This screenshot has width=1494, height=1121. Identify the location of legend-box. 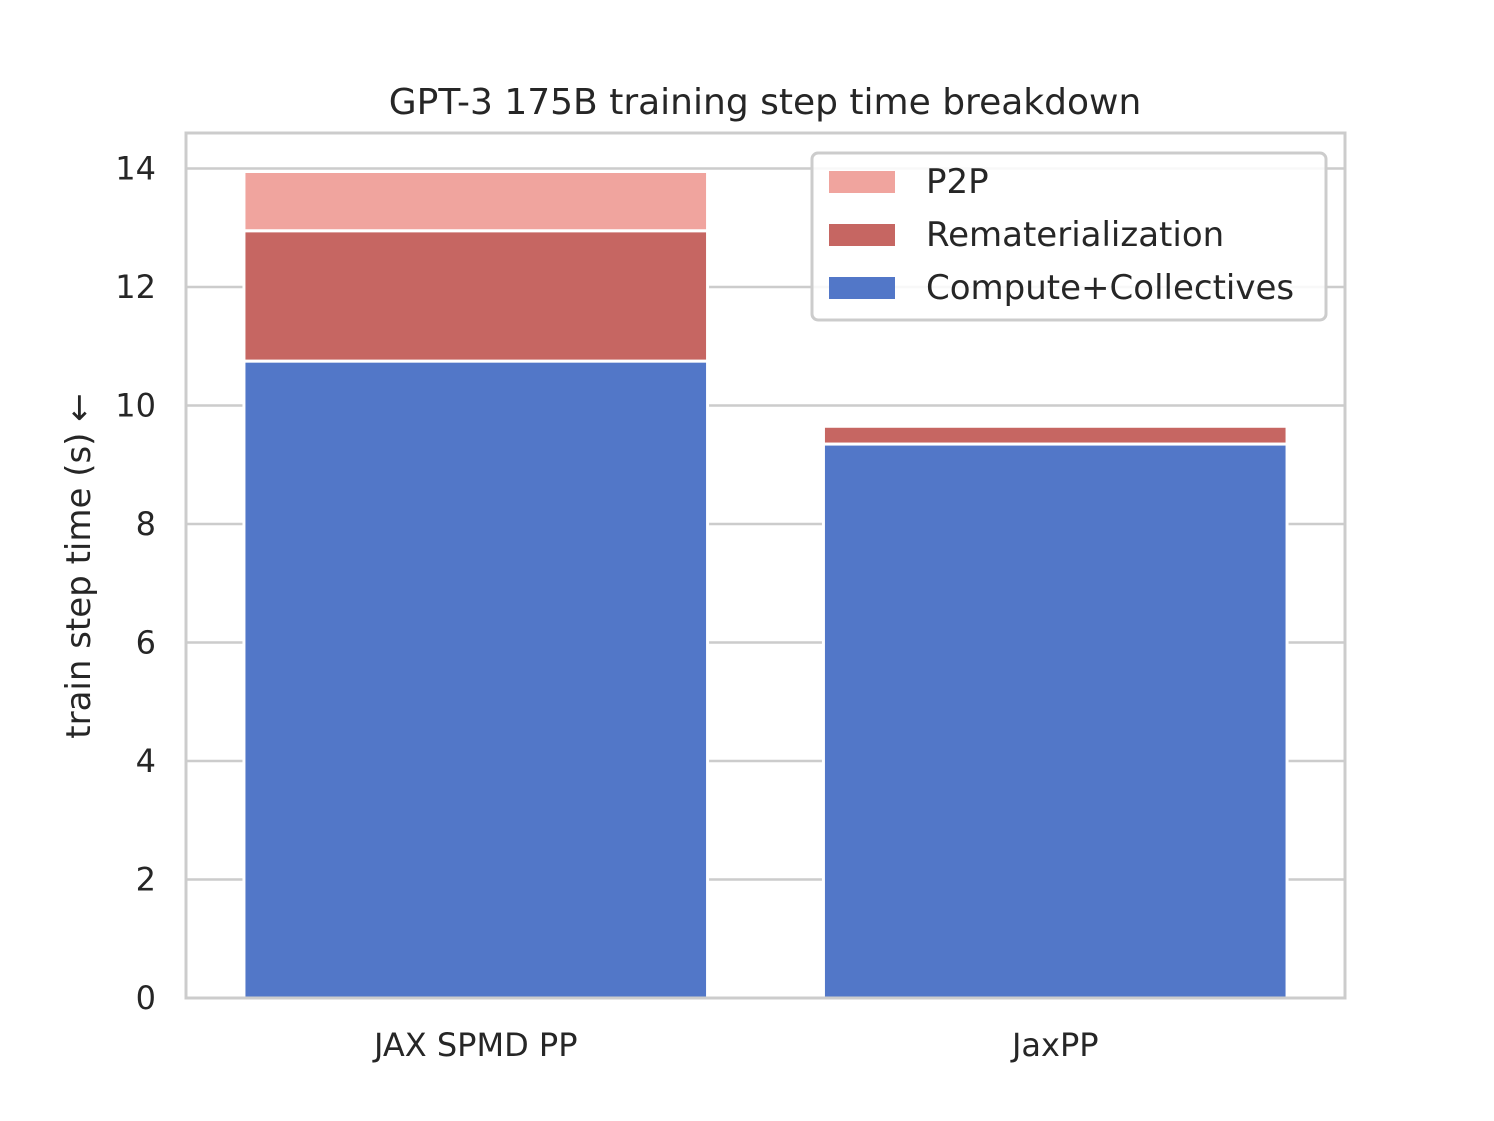
(1069, 236).